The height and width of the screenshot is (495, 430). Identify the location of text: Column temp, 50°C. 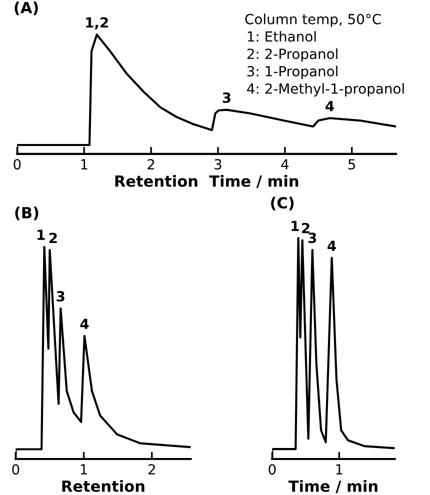
(313, 21).